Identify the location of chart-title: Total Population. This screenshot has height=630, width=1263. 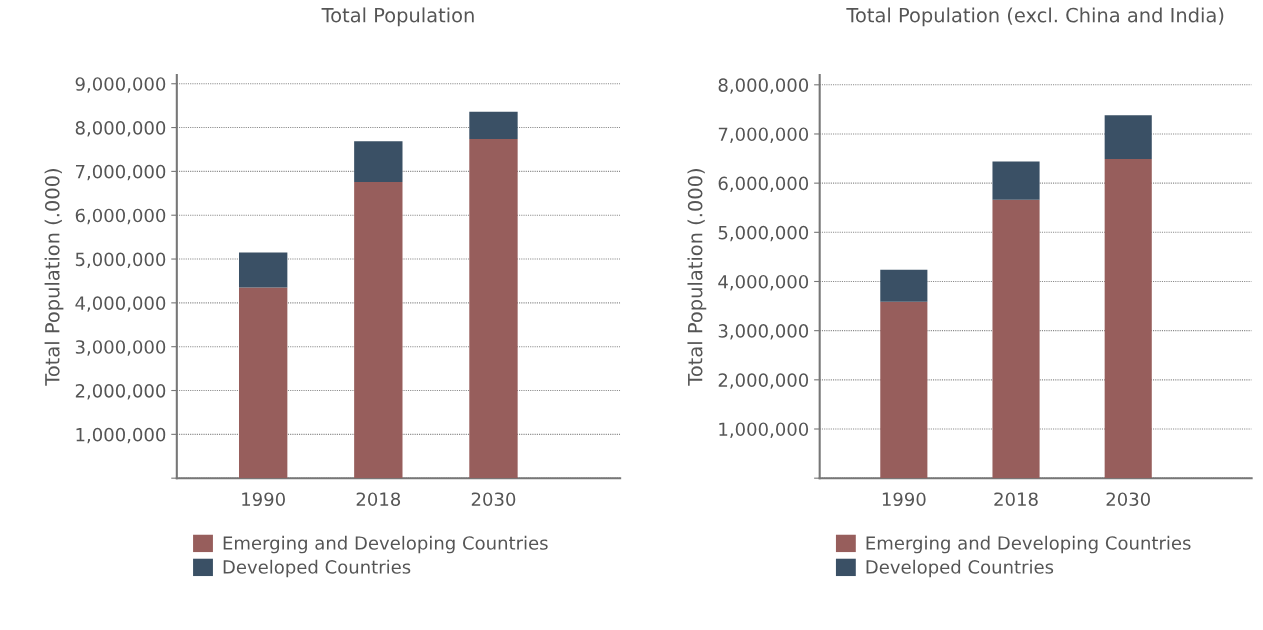
(397, 17).